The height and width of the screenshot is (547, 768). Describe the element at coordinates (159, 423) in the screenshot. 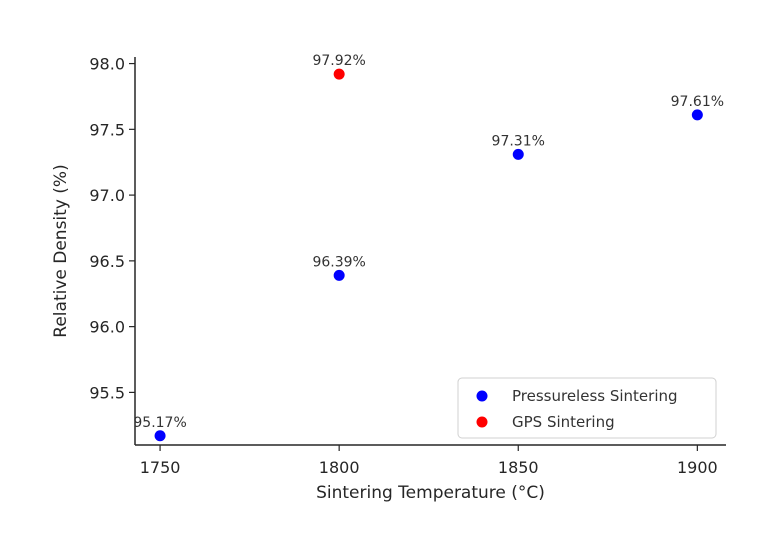

I see `data-label: 95.17%` at that location.